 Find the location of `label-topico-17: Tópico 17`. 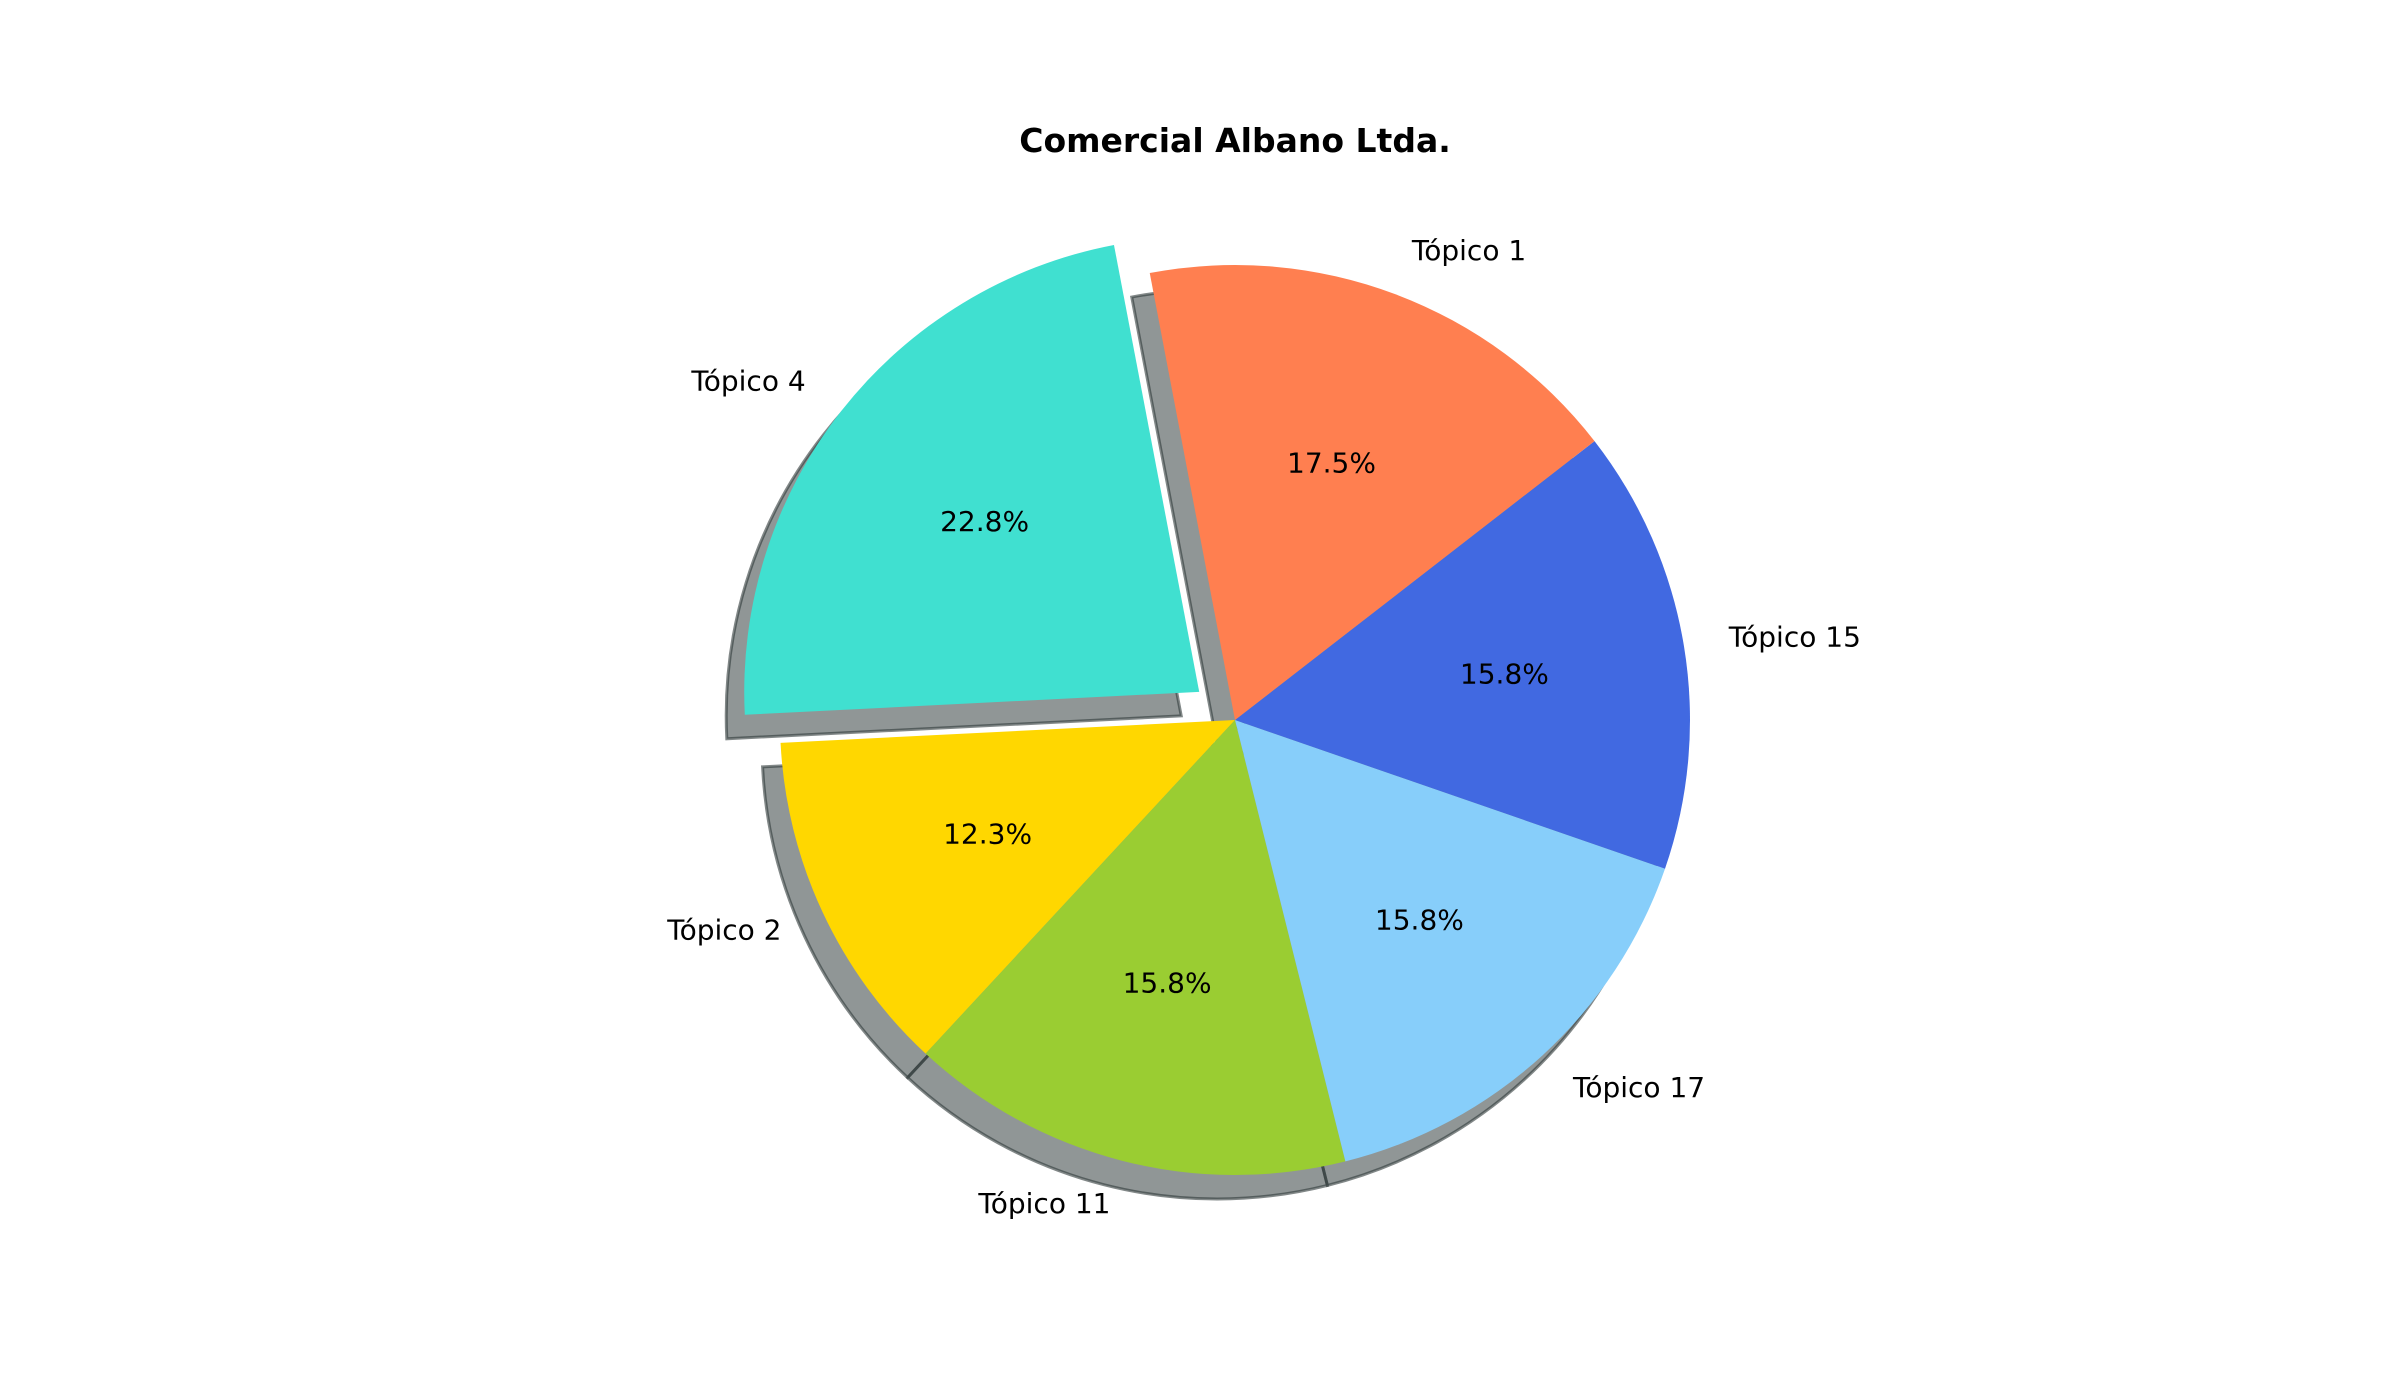

label-topico-17: Tópico 17 is located at coordinates (1638, 1087).